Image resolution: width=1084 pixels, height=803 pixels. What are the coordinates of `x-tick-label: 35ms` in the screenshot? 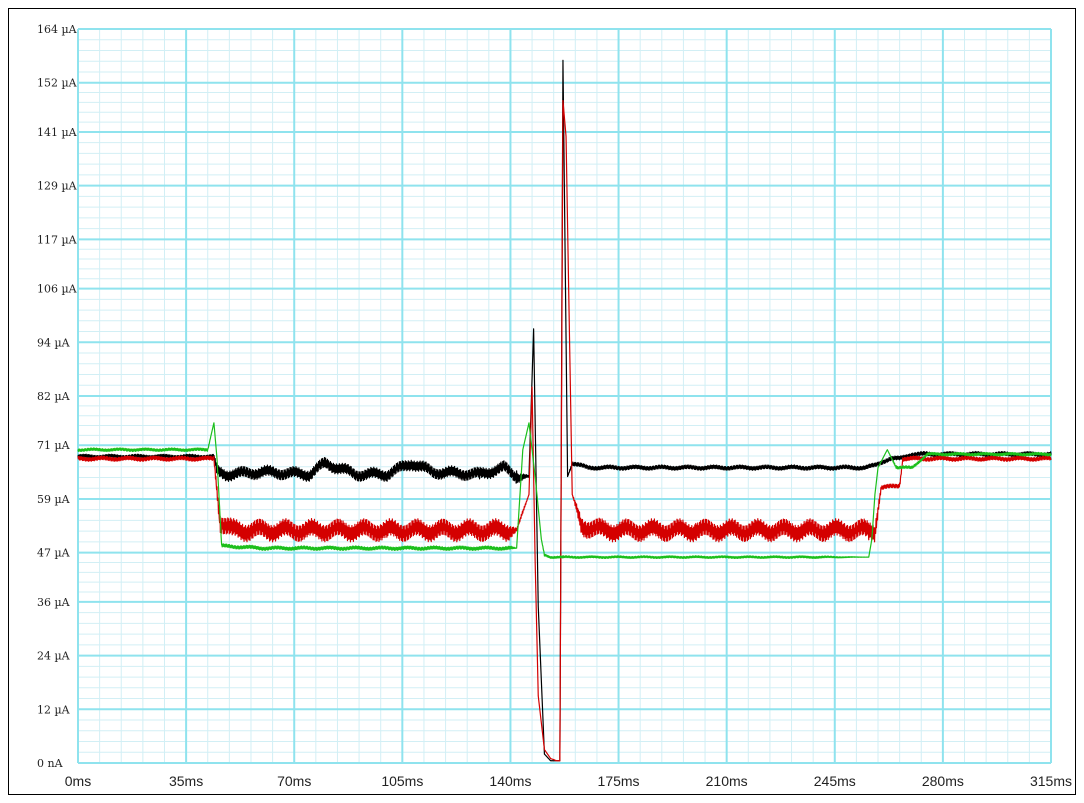 It's located at (186, 781).